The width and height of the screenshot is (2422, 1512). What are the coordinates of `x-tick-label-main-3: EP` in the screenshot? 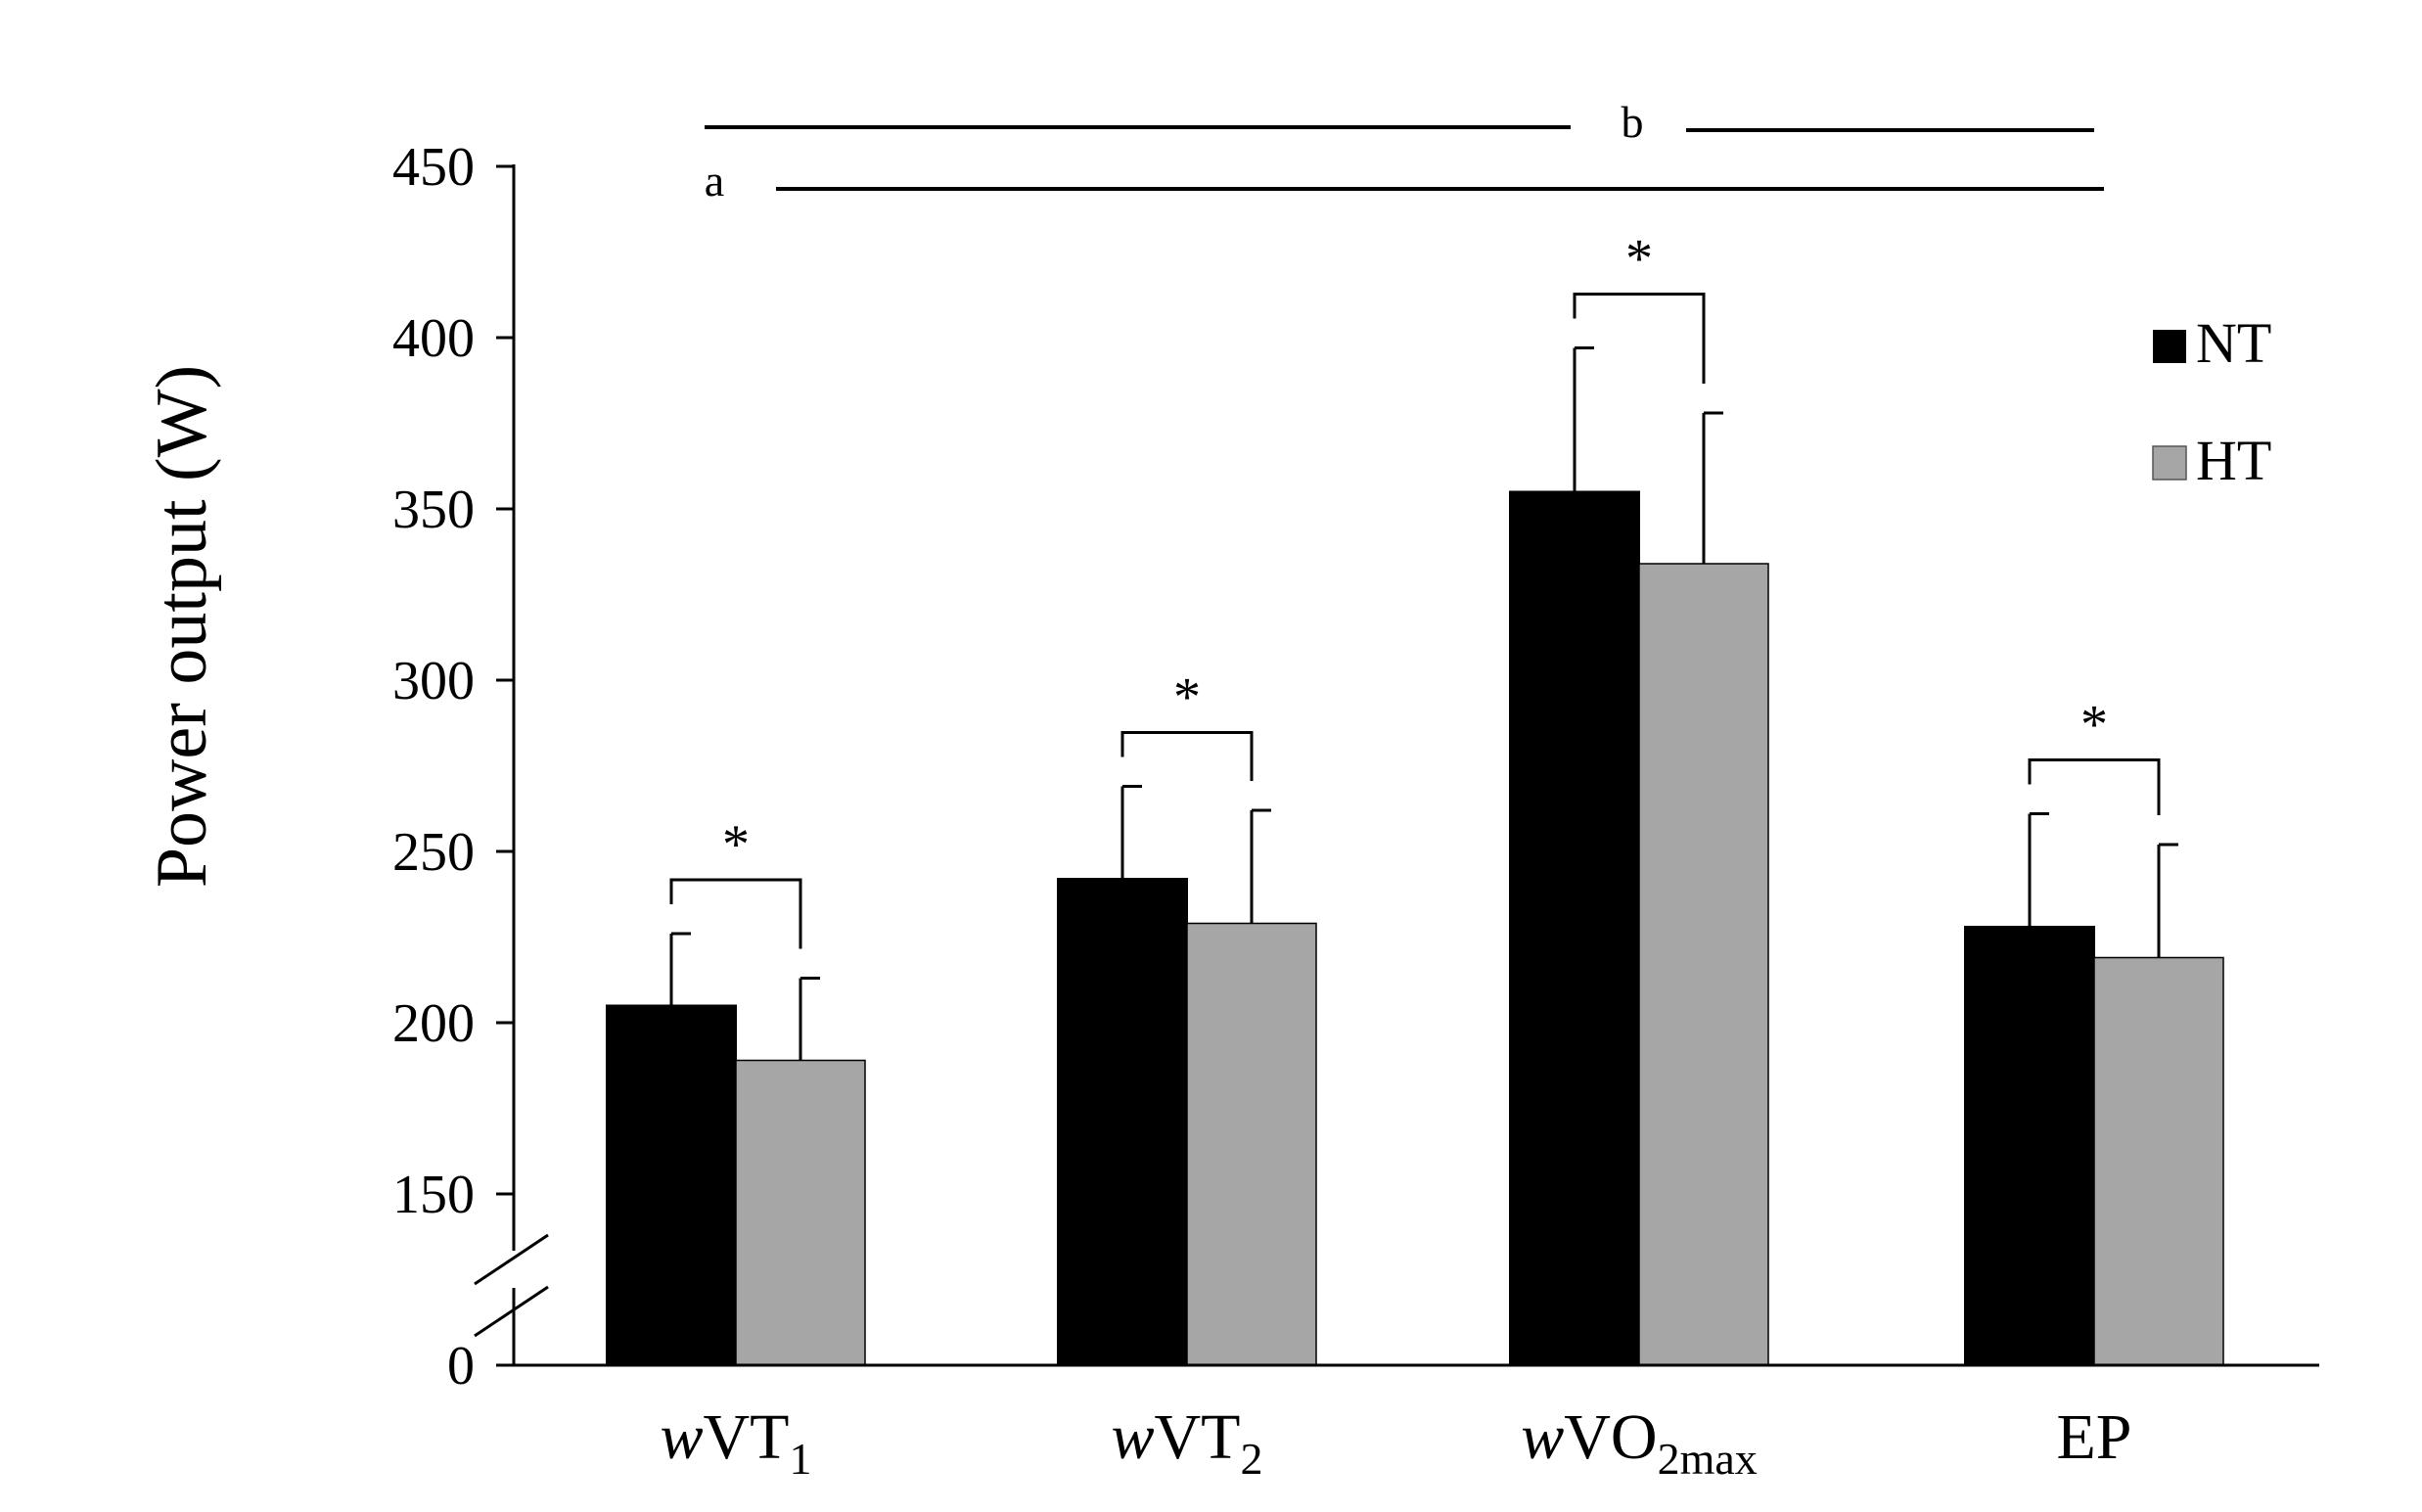 It's located at (2093, 1437).